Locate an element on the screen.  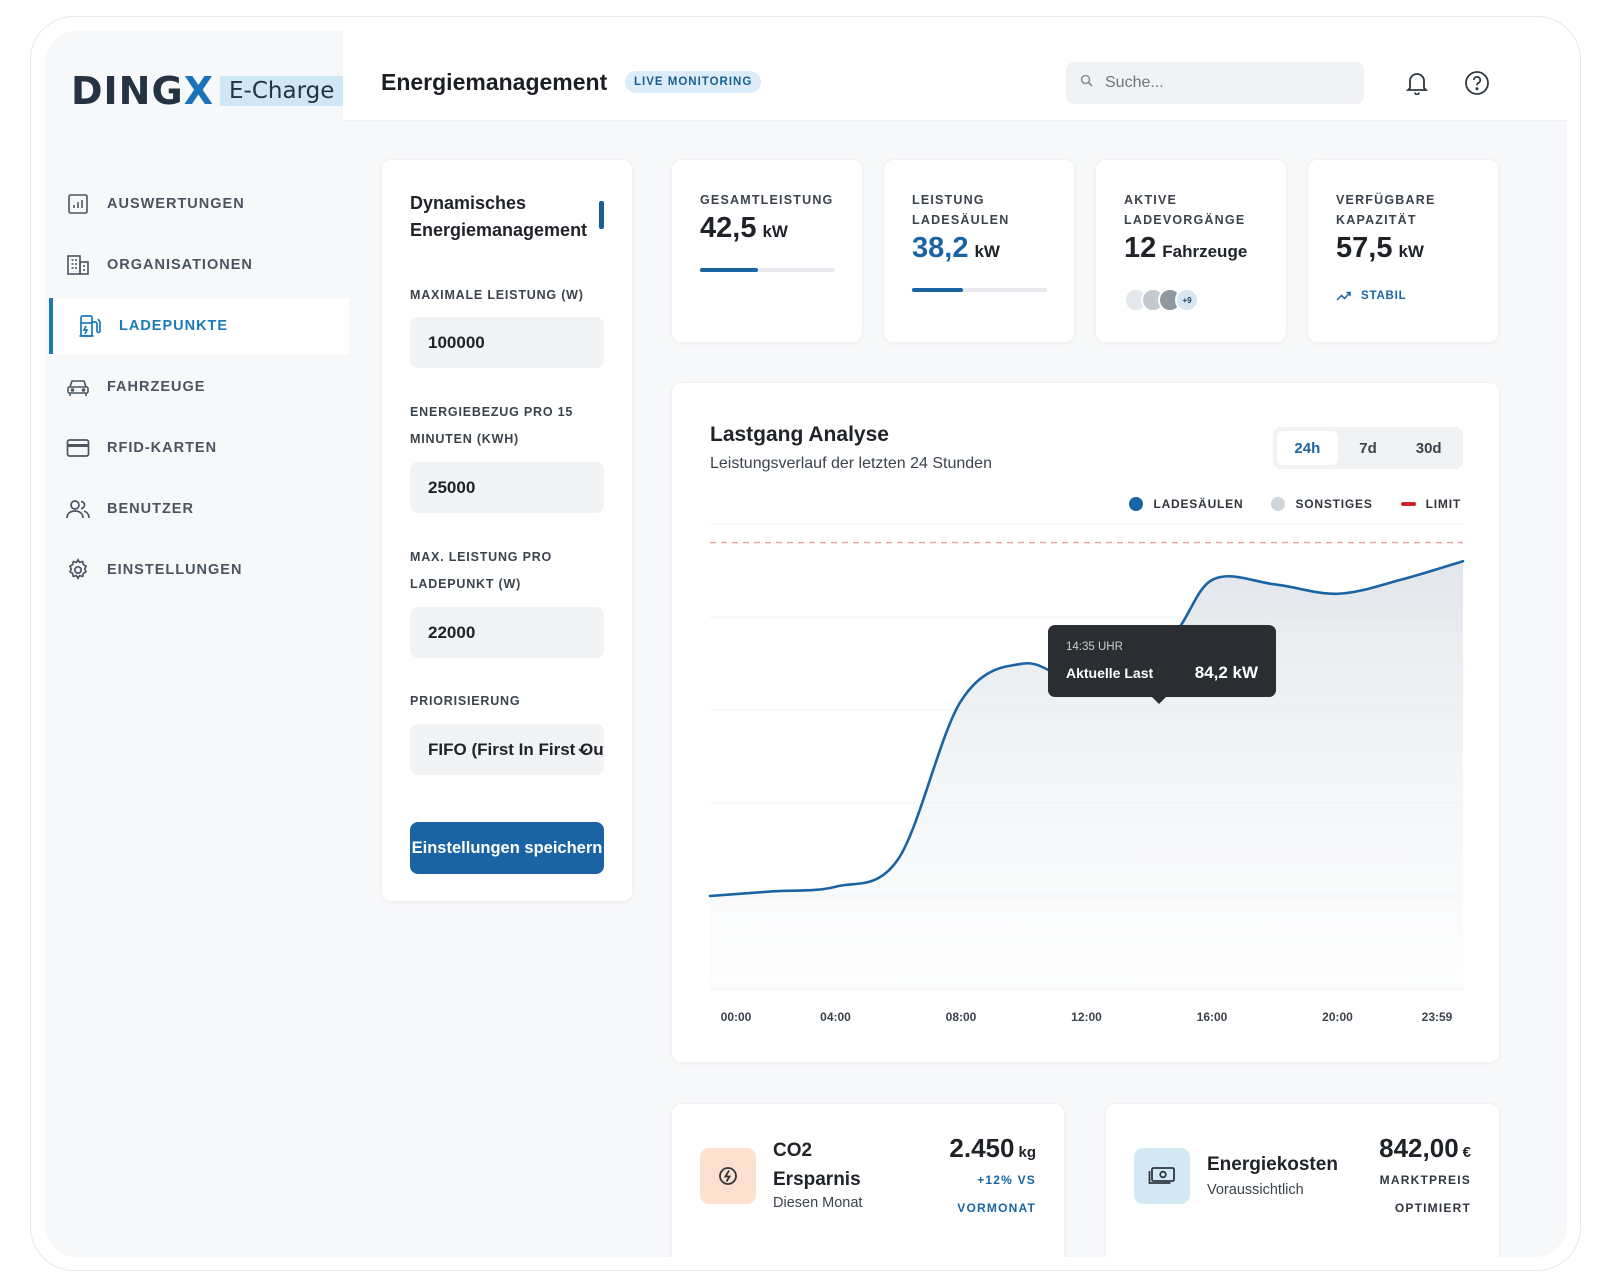
kpi-label: LEISTUNG LADESÄULEN is located at coordinates (961, 210).